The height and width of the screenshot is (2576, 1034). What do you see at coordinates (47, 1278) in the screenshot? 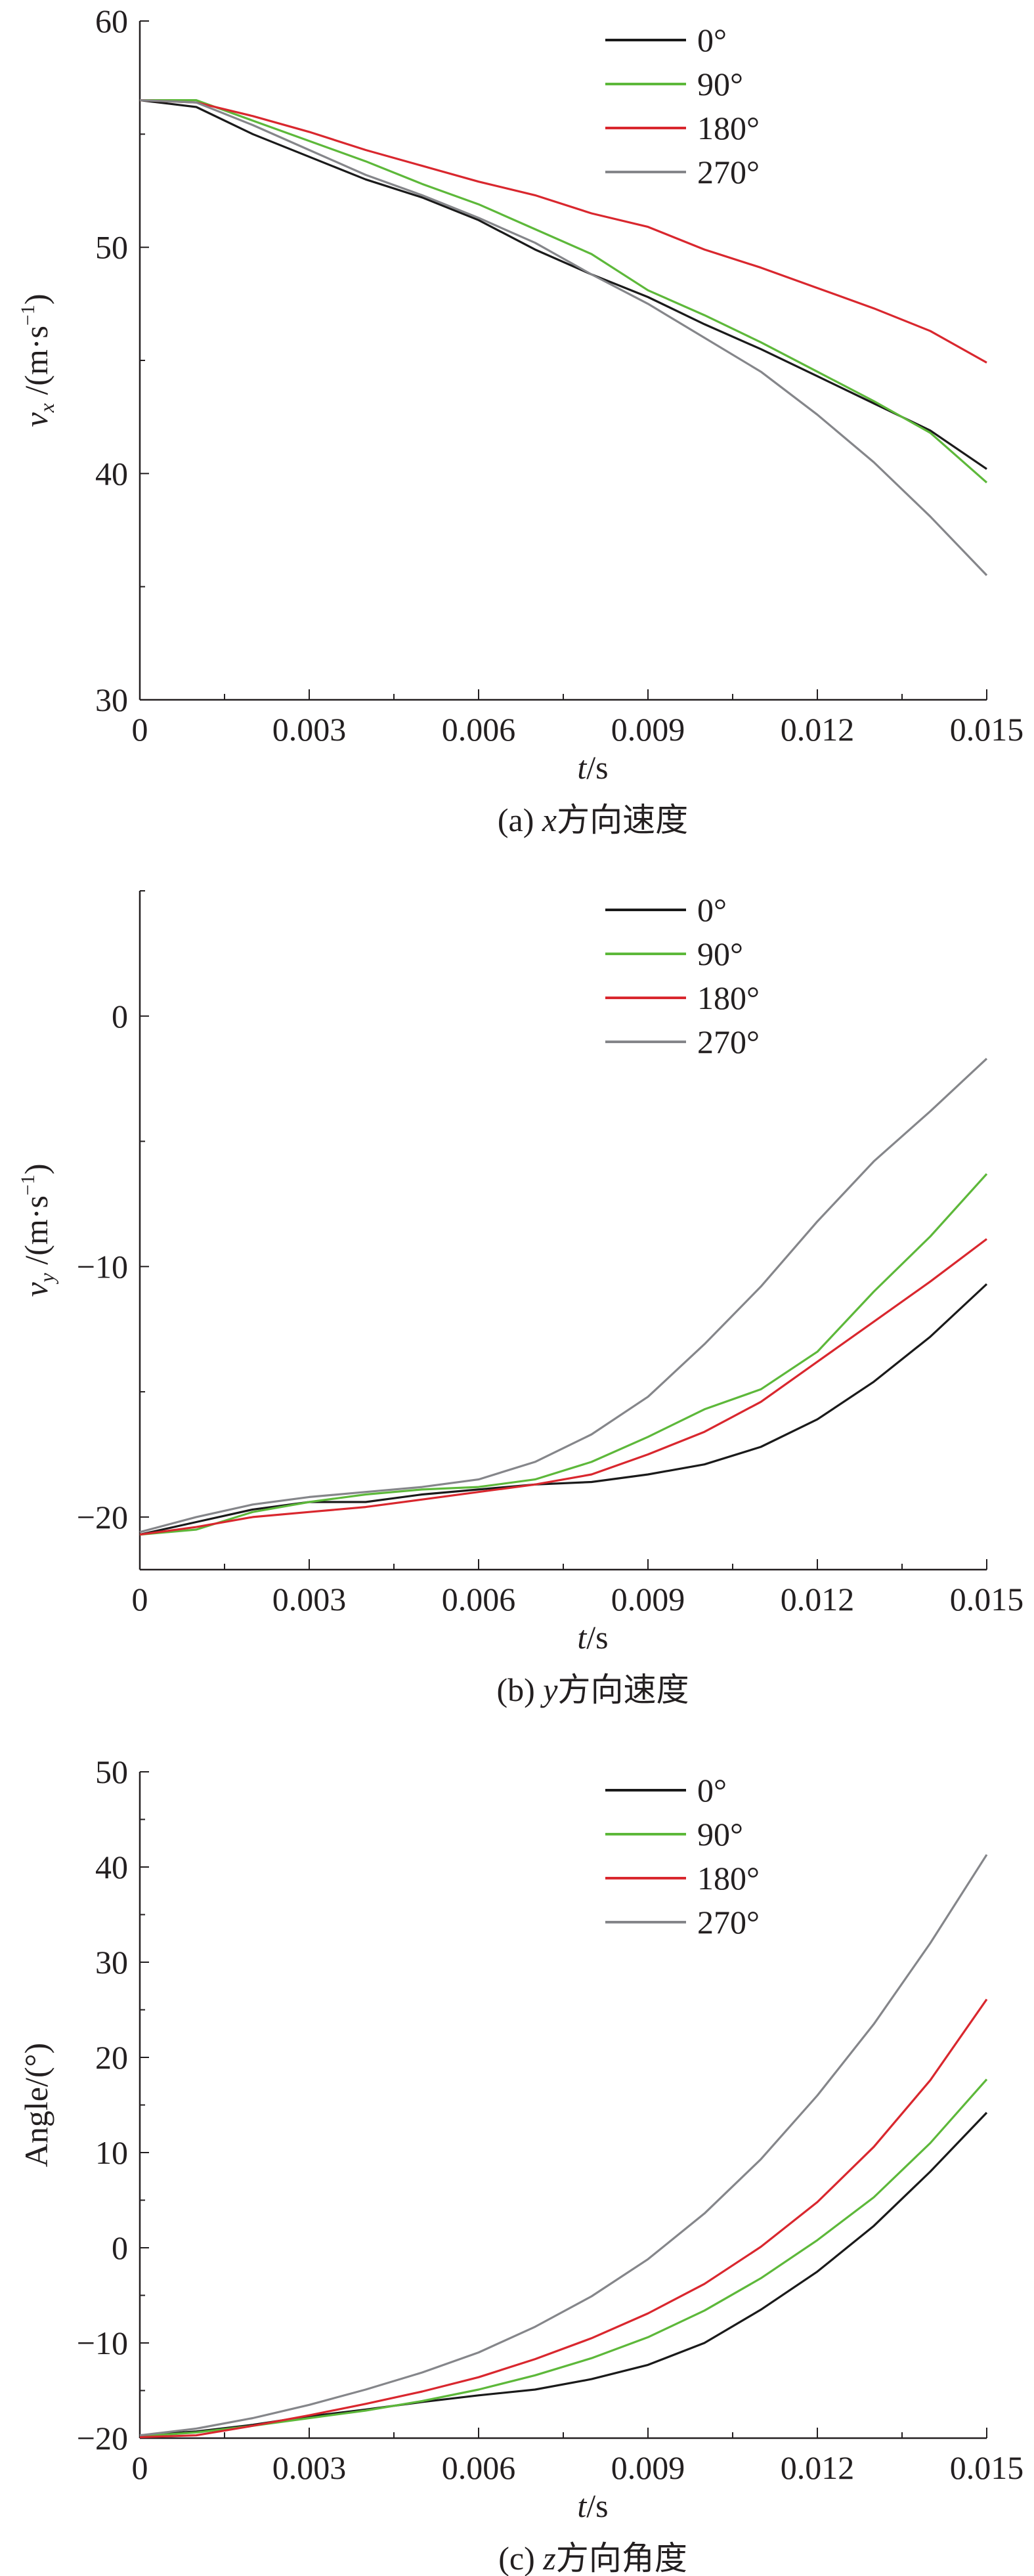
I see `y-axis-sub: y` at bounding box center [47, 1278].